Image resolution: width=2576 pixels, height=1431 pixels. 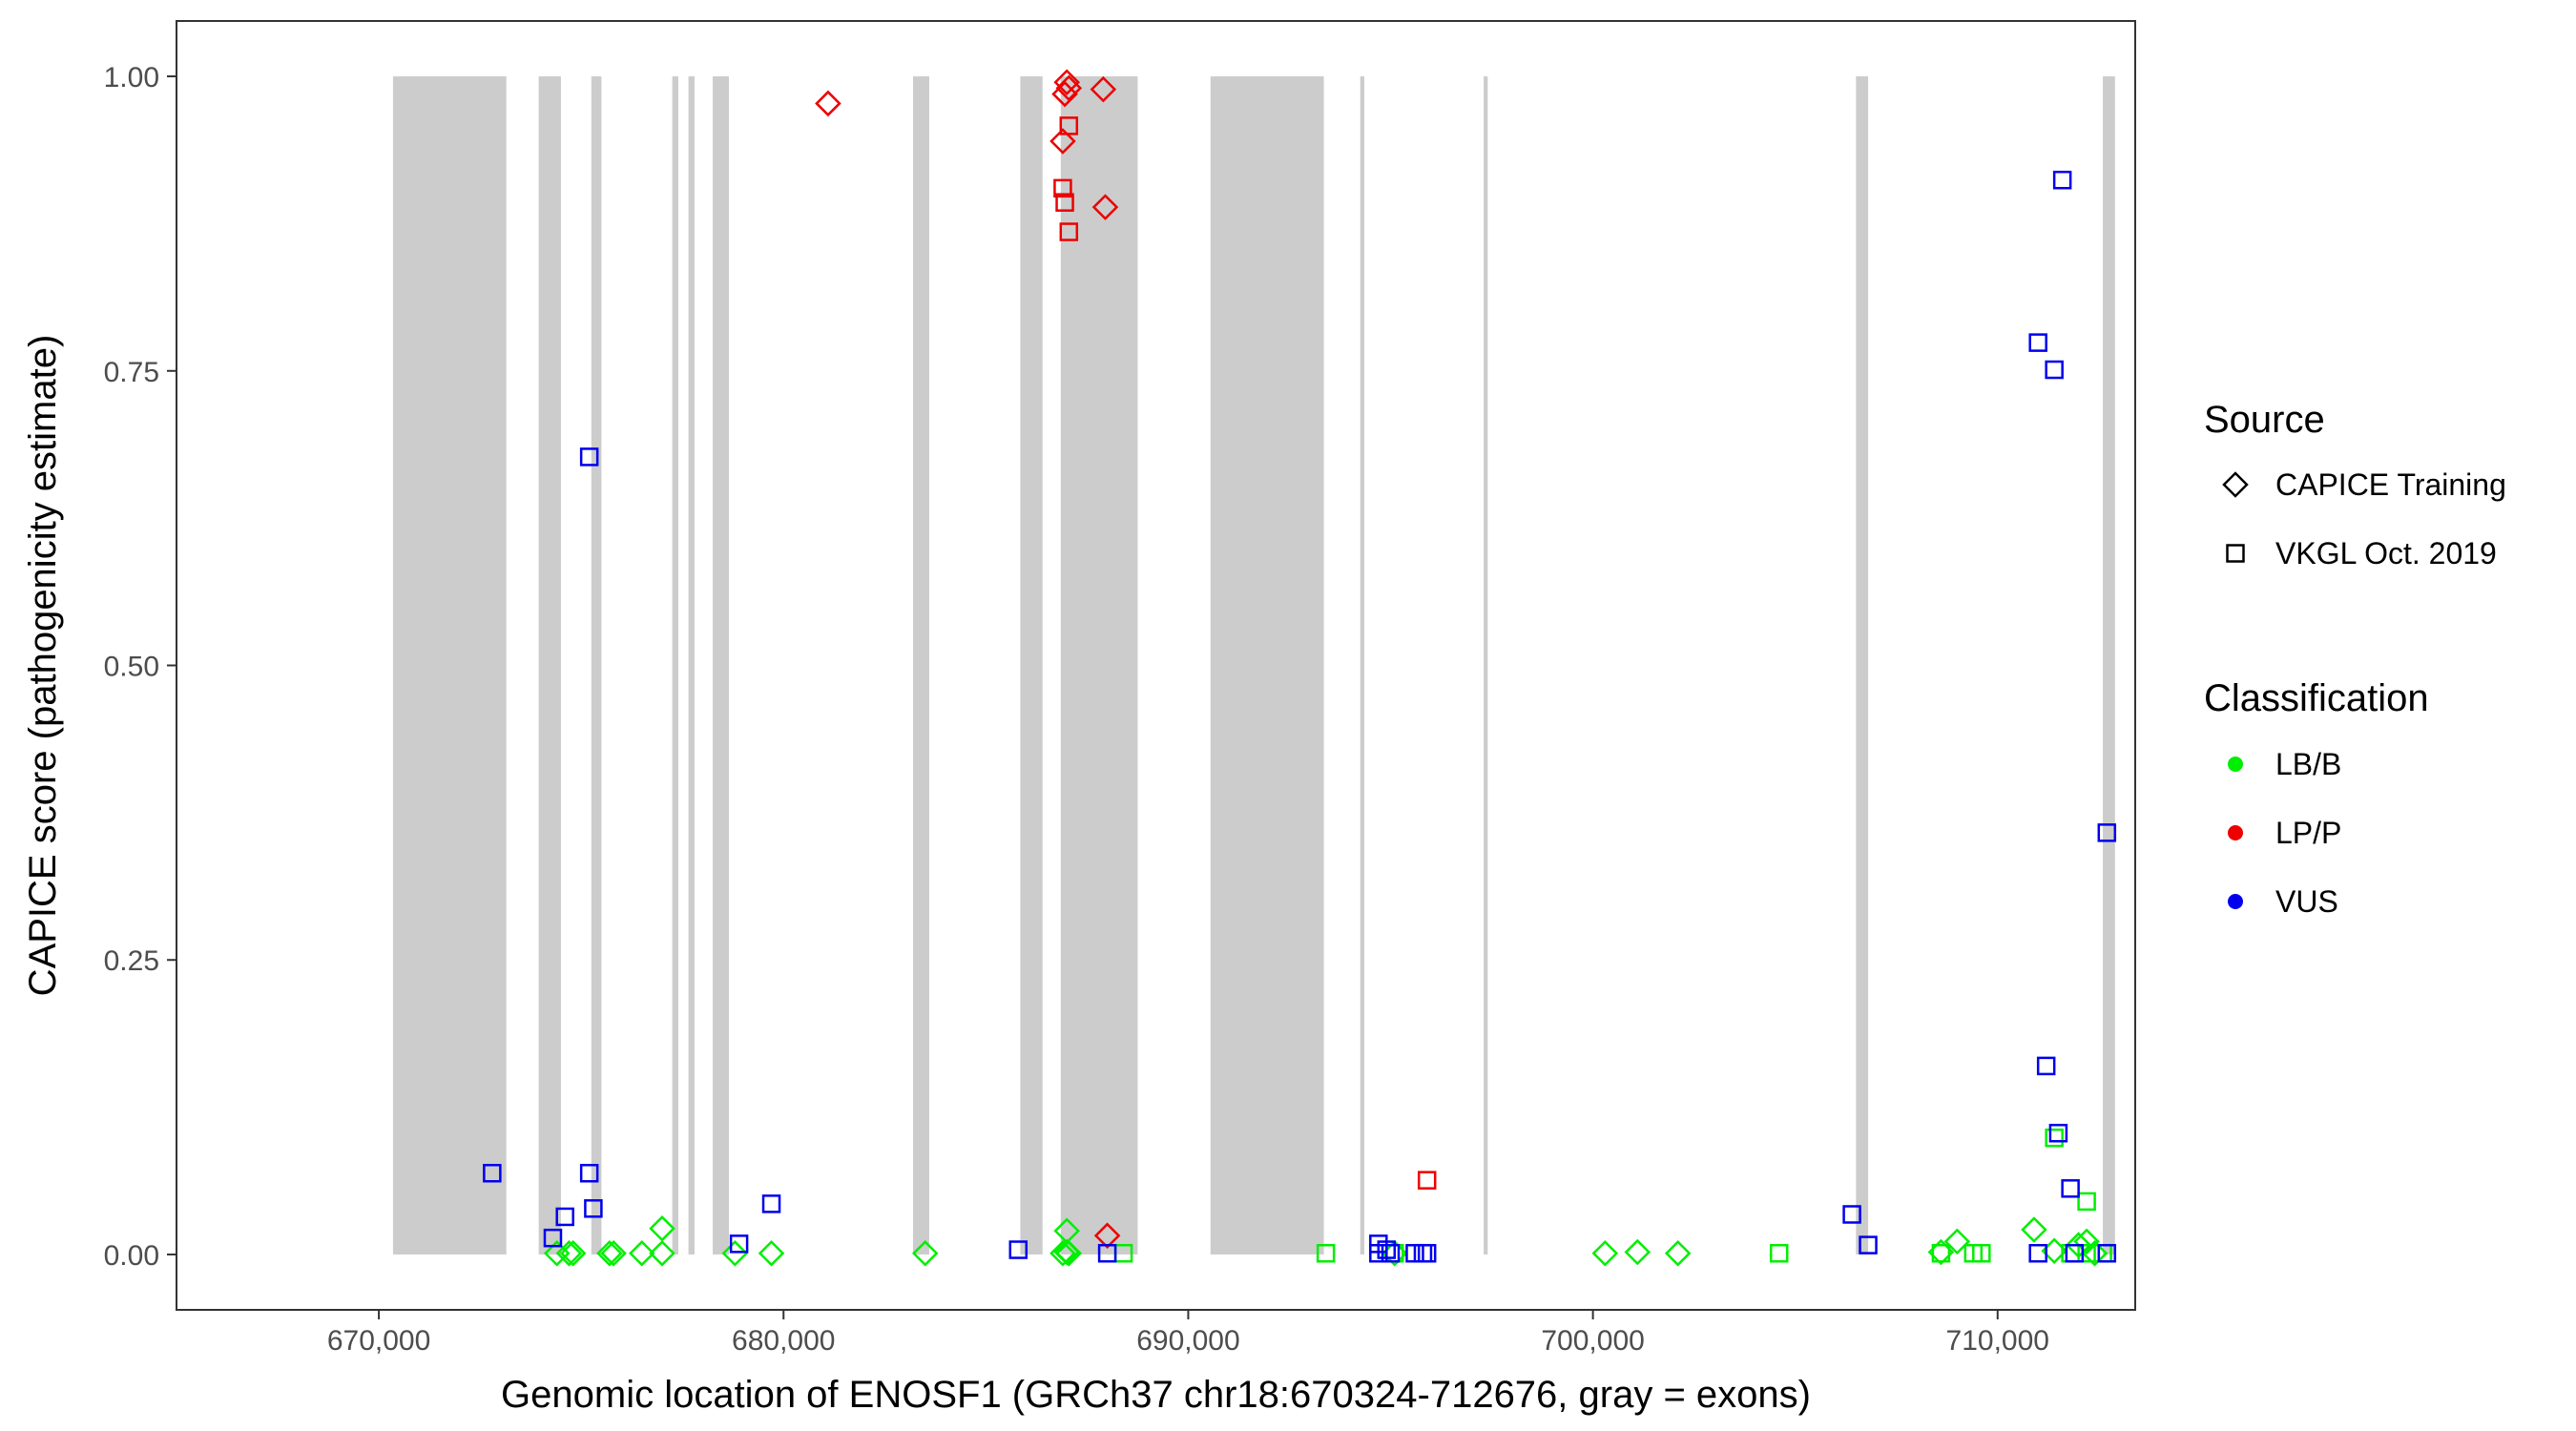 I want to click on y-tick-label: 0.00, so click(x=131, y=1256).